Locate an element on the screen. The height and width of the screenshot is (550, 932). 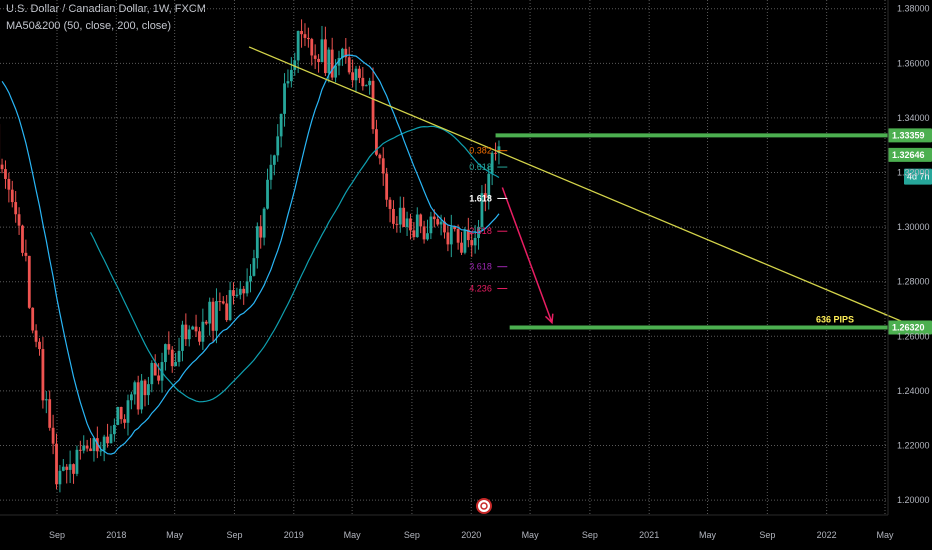
price-tick-label: 1.20000 is located at coordinates (913, 500).